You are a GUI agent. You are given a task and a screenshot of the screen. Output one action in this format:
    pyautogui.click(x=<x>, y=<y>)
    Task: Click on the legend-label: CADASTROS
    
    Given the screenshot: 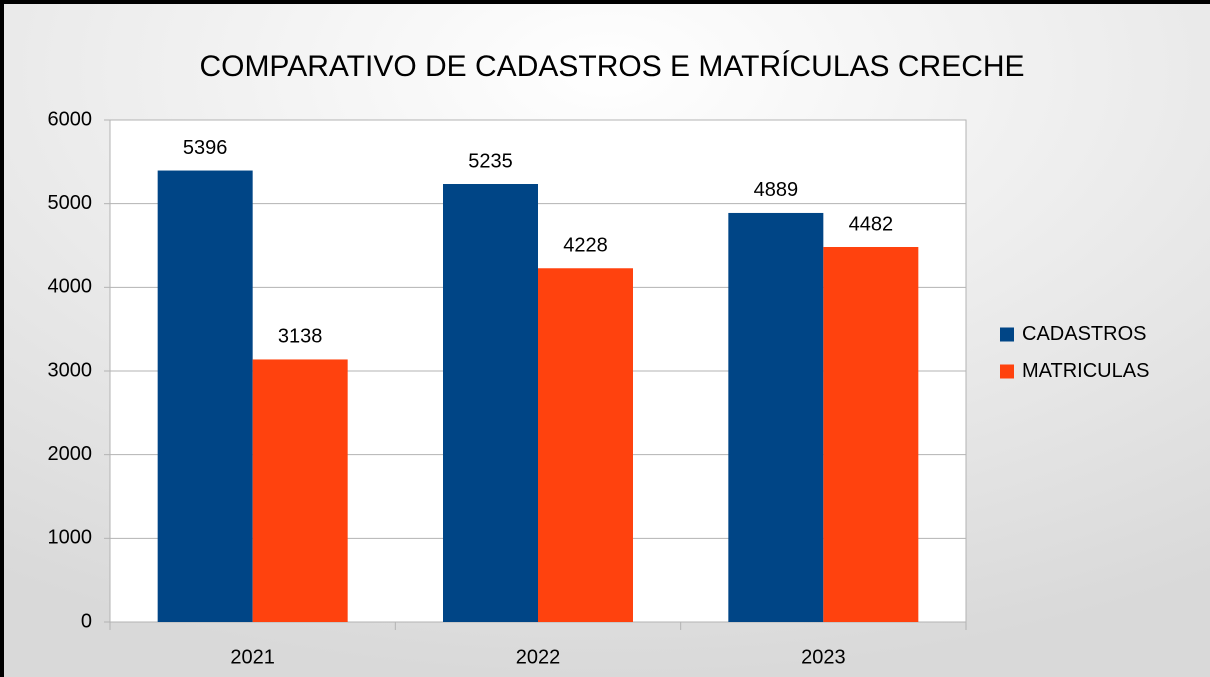 What is the action you would take?
    pyautogui.click(x=1084, y=334)
    